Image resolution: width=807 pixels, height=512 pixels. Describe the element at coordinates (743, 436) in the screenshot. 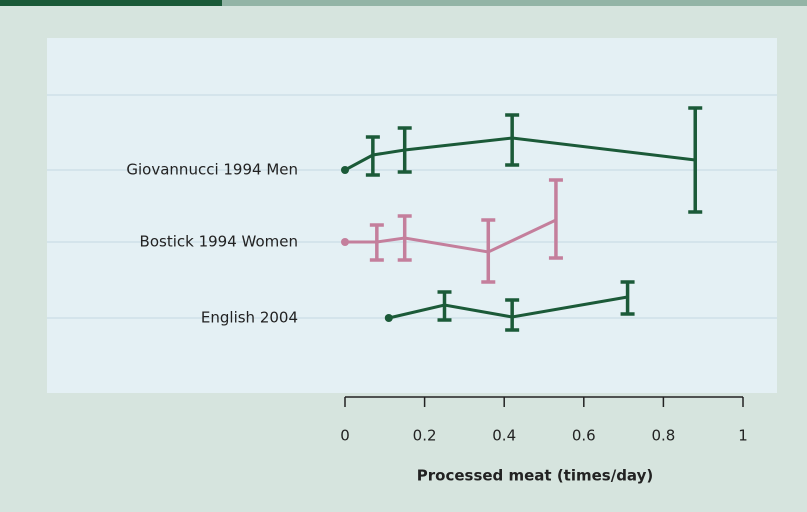

I see `x-tick-label: 1` at that location.